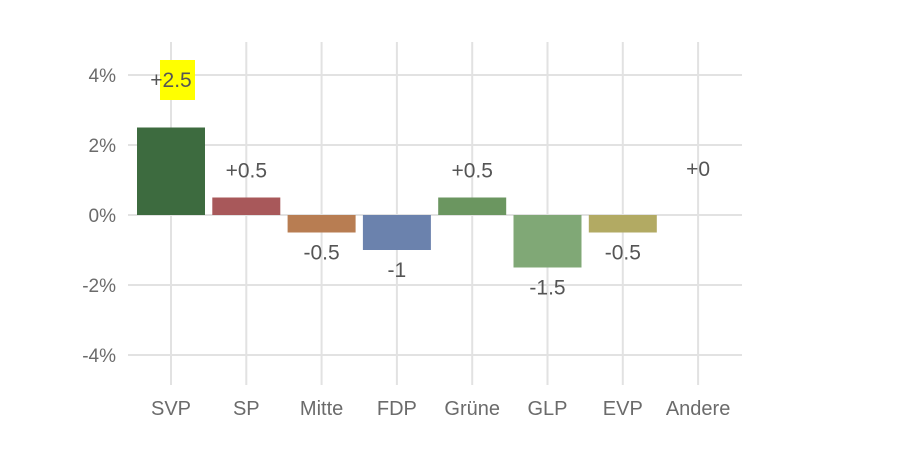 The height and width of the screenshot is (454, 900). I want to click on label-highlight, so click(177, 80).